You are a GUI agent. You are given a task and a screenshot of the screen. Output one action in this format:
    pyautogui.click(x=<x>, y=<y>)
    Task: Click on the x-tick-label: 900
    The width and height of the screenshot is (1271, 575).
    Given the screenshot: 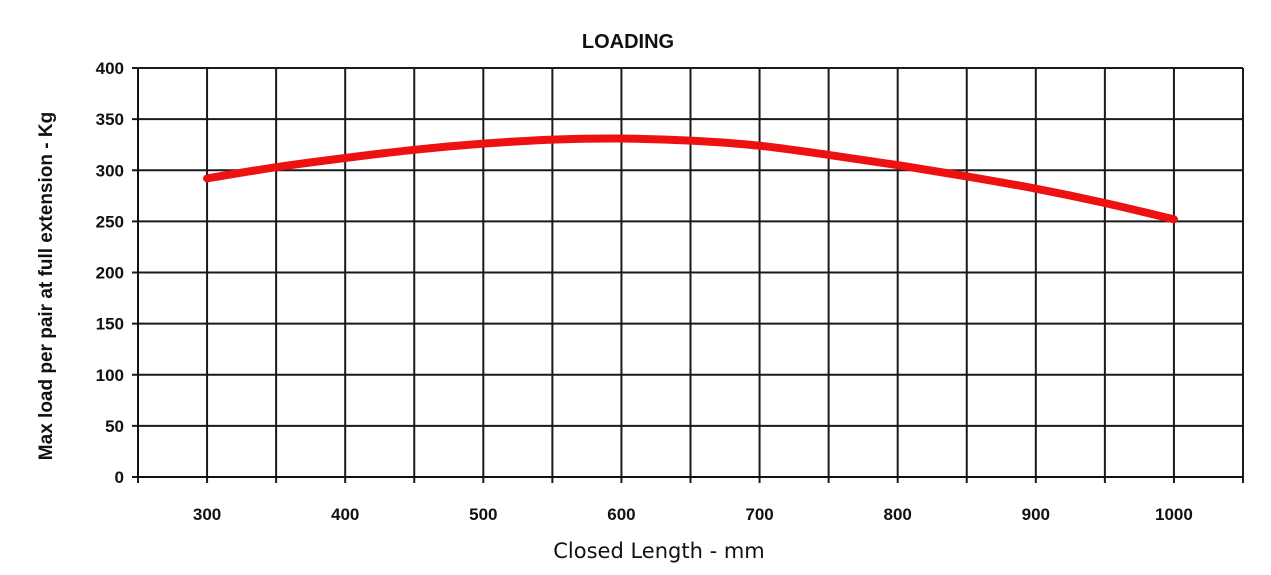 What is the action you would take?
    pyautogui.click(x=1036, y=514)
    